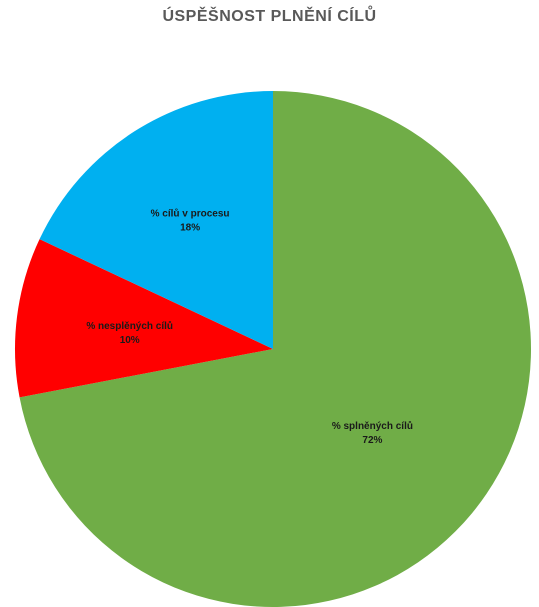 The image size is (539, 607). I want to click on pie-slice-name: % cílů v procesu, so click(190, 213).